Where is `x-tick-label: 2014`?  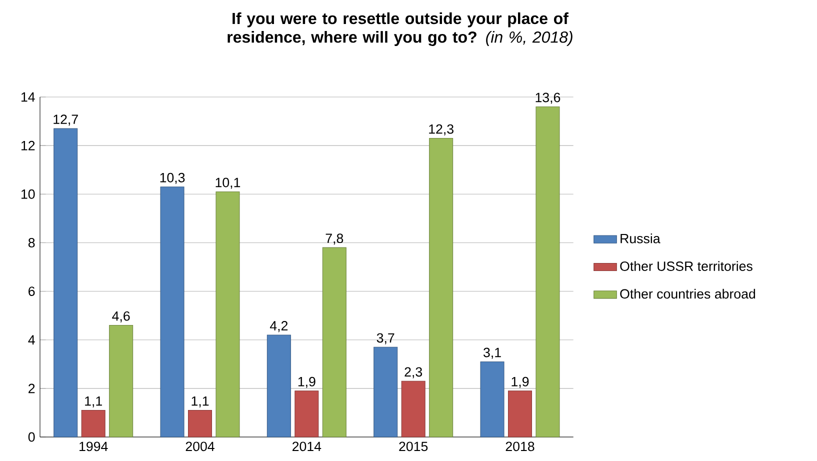
x-tick-label: 2014 is located at coordinates (307, 447).